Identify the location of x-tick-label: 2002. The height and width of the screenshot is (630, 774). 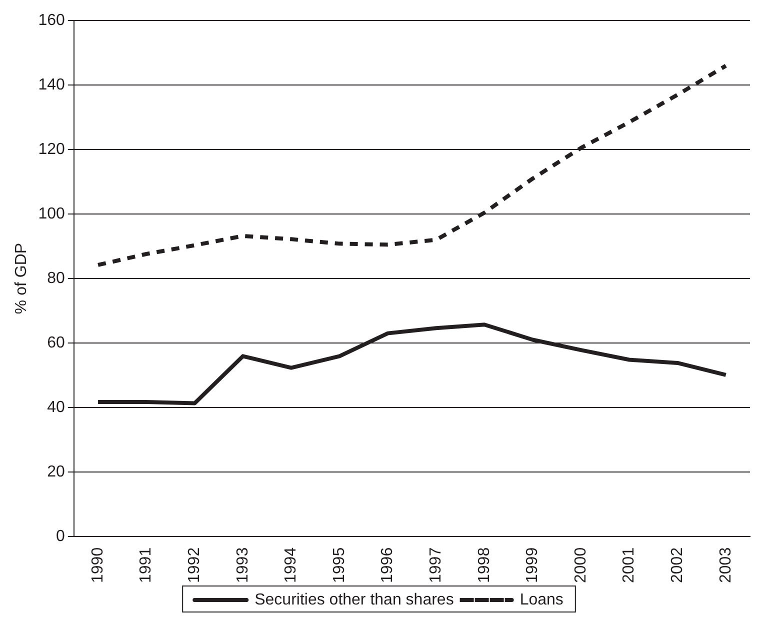
(677, 565).